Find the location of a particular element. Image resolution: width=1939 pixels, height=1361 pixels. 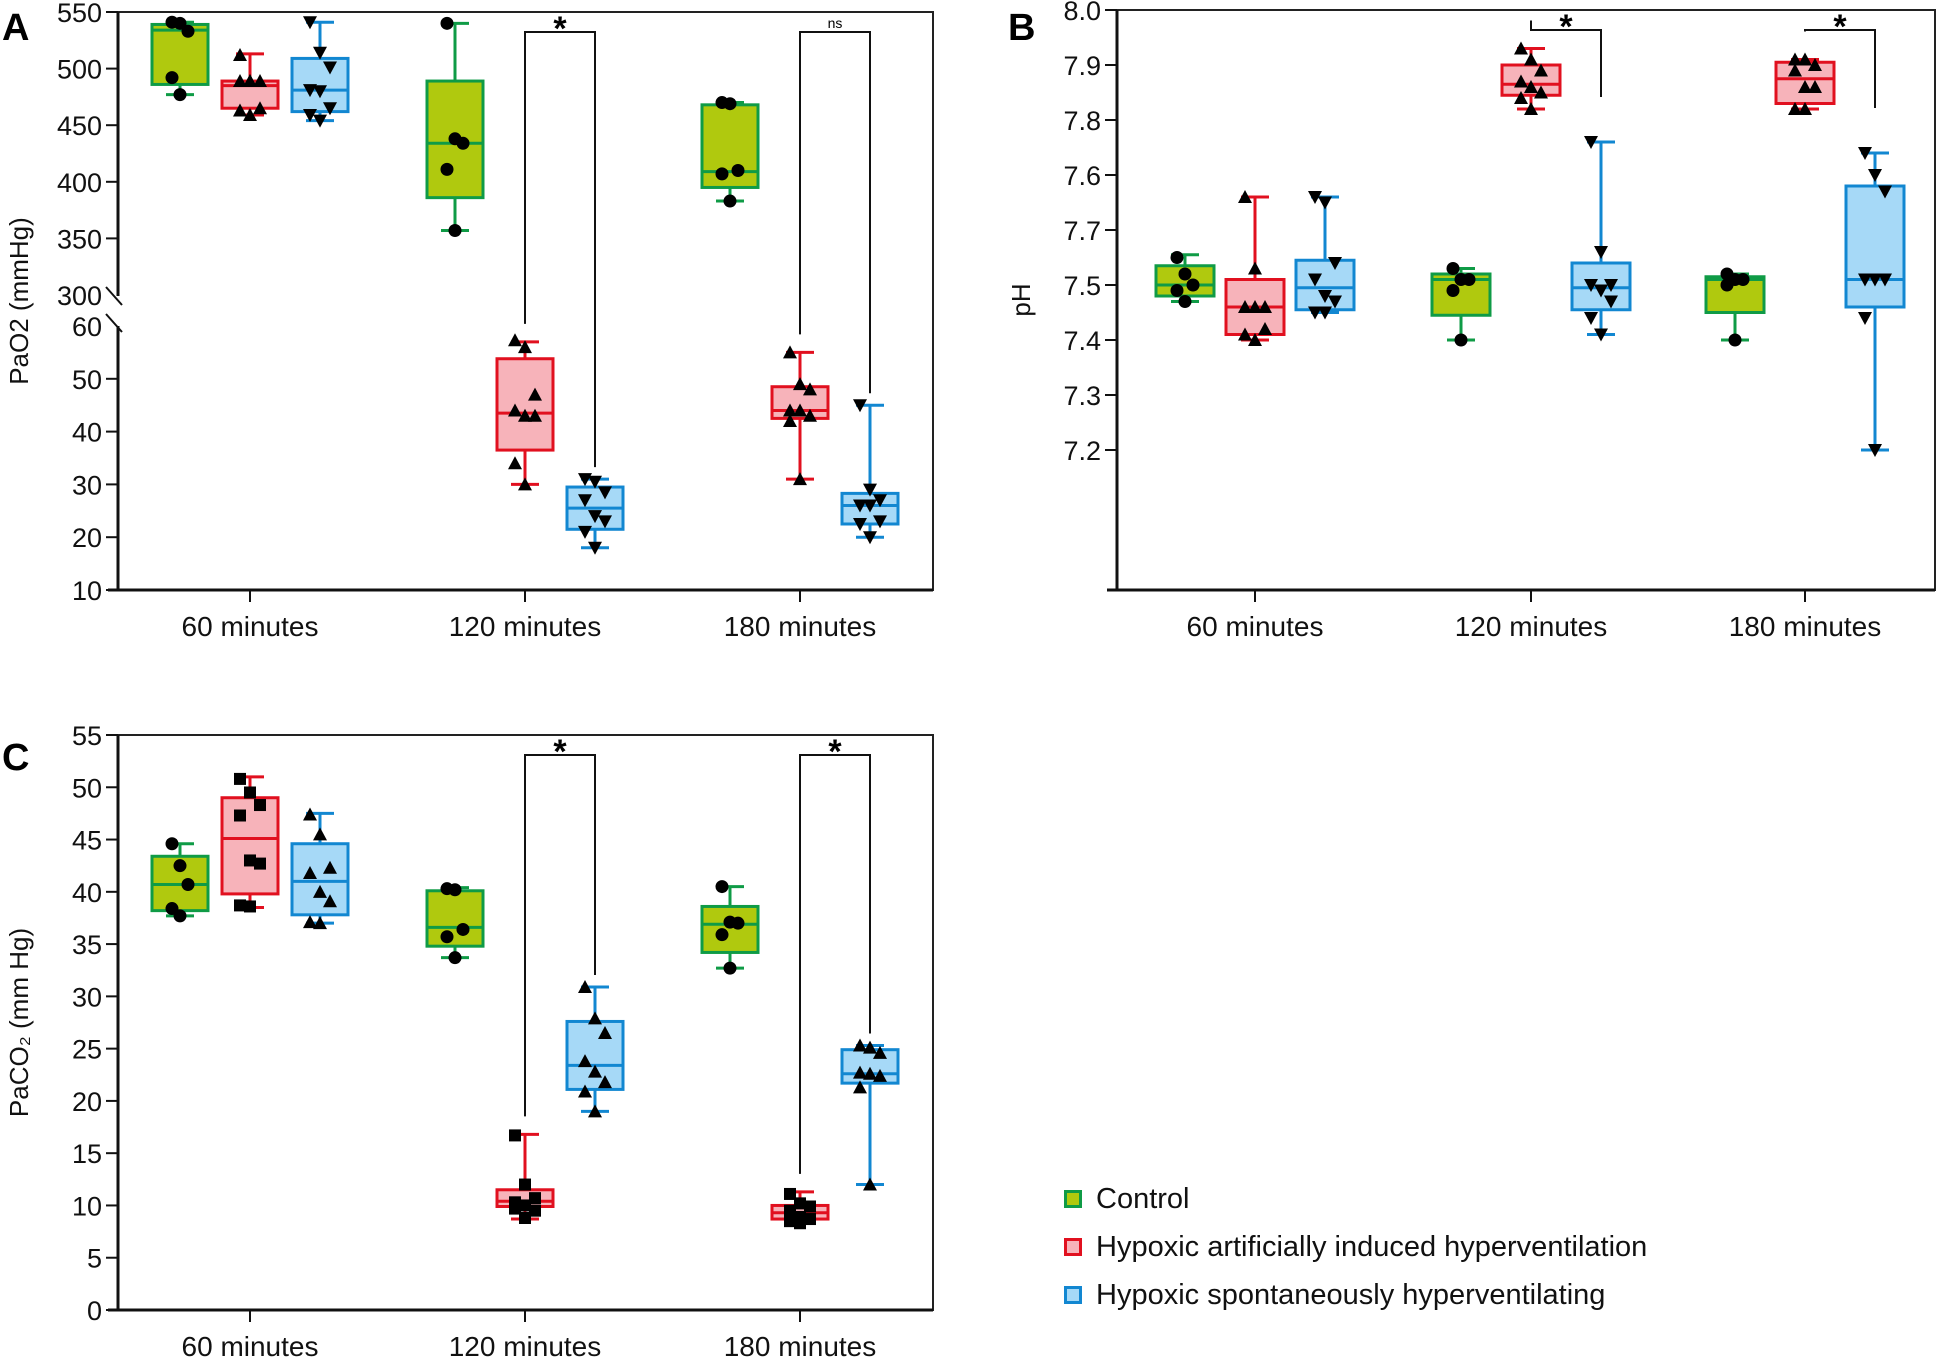

x-tick-label: 120 minutes is located at coordinates (1531, 626).